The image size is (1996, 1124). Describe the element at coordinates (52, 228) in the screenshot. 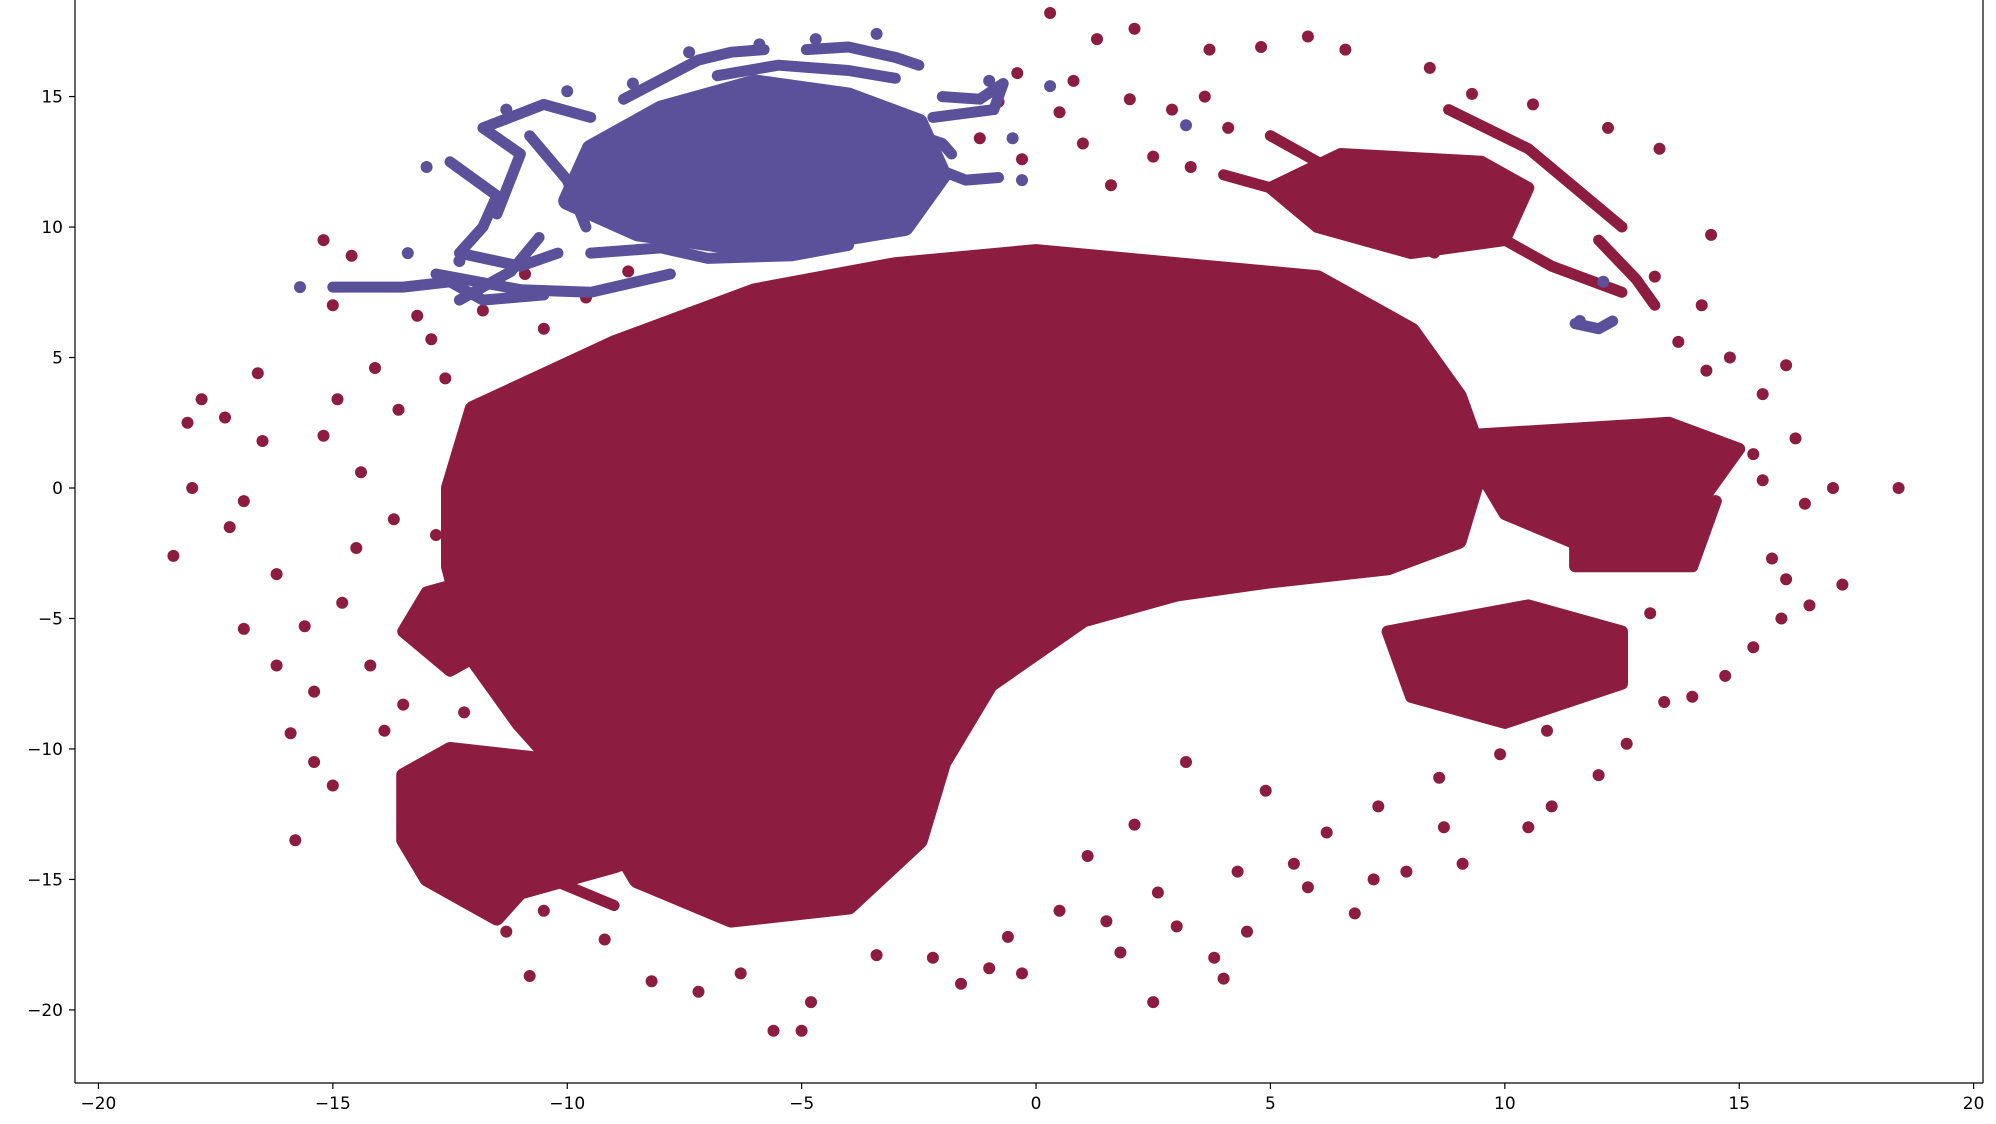

I see `y-tick-label: 10` at that location.